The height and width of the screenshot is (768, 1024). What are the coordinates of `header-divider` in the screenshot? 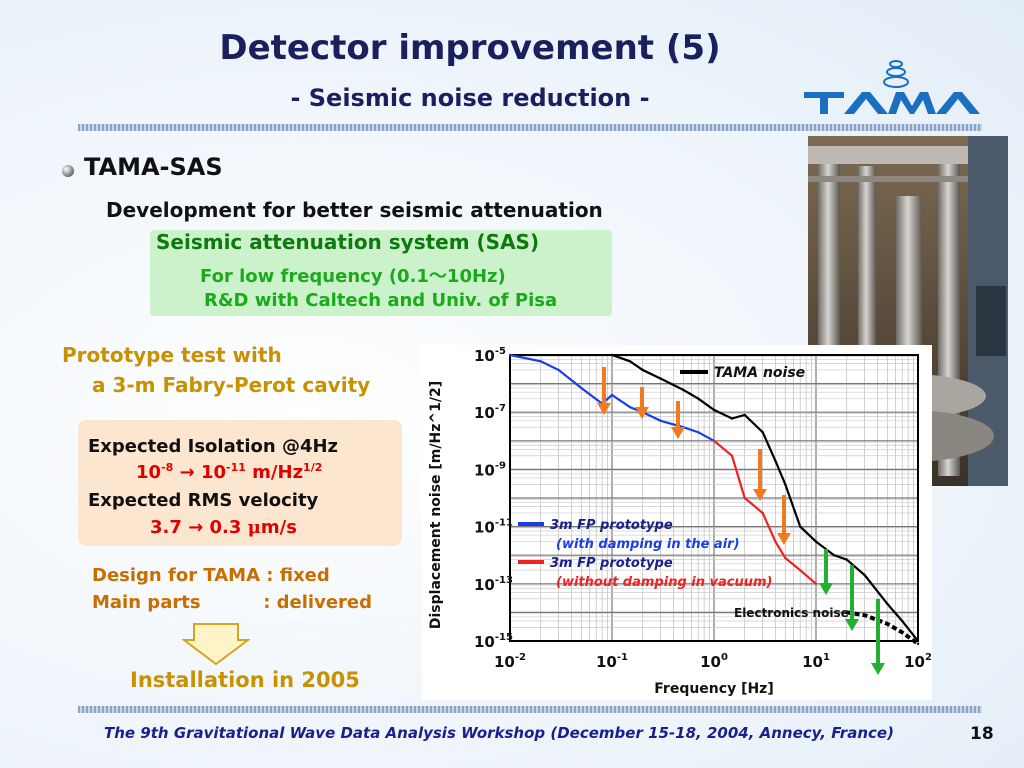 It's located at (530, 127).